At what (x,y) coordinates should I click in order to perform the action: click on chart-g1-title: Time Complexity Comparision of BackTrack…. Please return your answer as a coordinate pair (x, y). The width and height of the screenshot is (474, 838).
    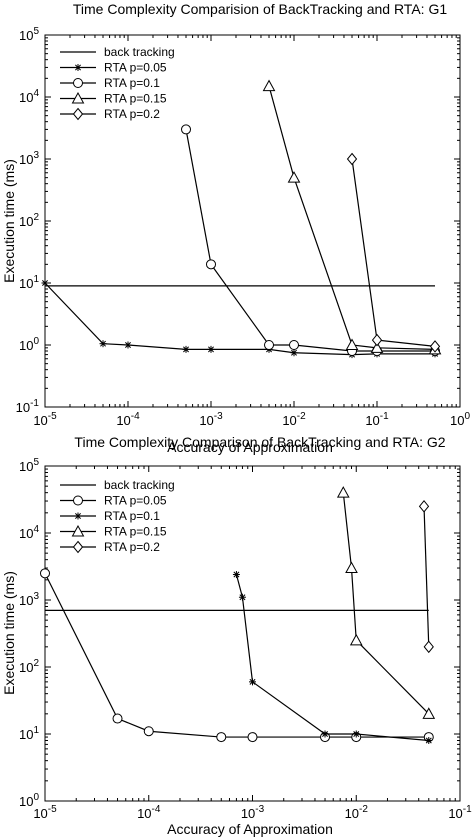
    Looking at the image, I should click on (260, 9).